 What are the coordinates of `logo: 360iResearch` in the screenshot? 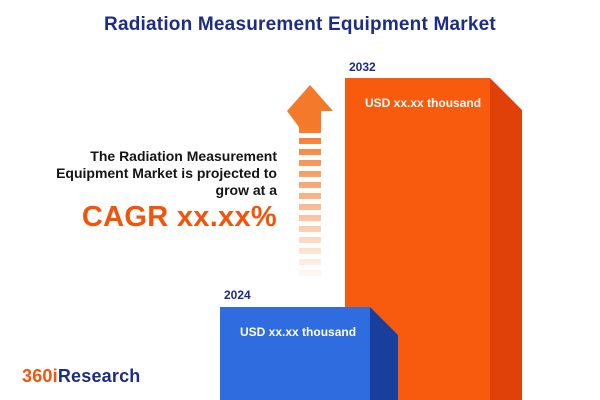 It's located at (81, 376).